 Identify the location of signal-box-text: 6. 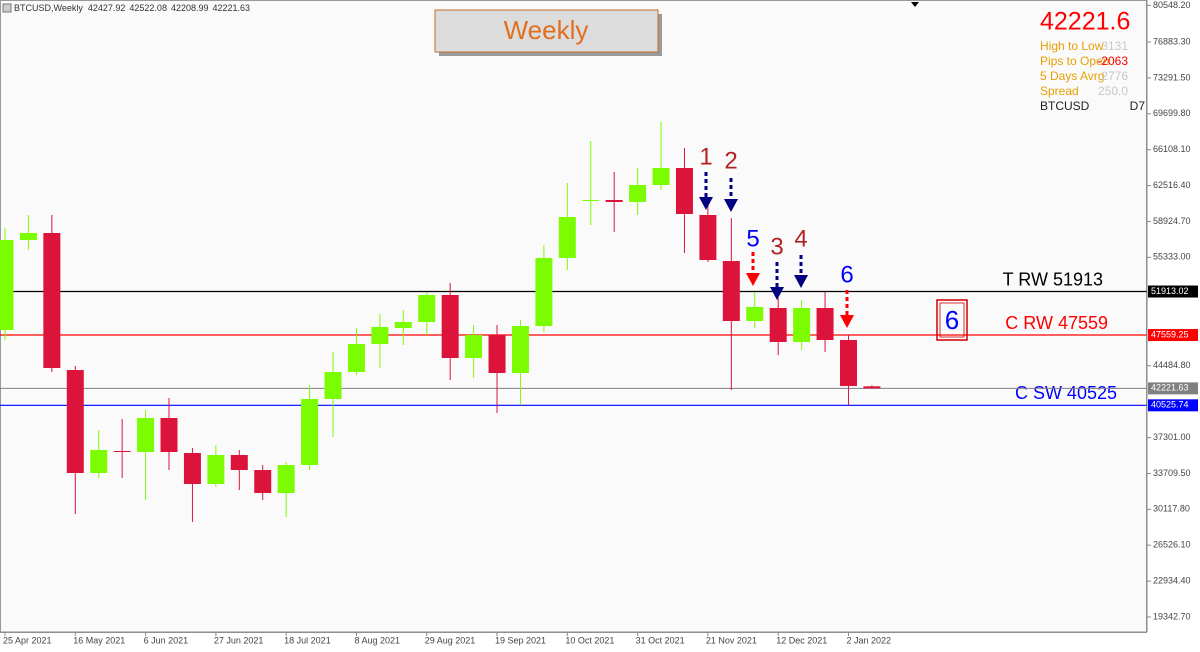
(952, 320).